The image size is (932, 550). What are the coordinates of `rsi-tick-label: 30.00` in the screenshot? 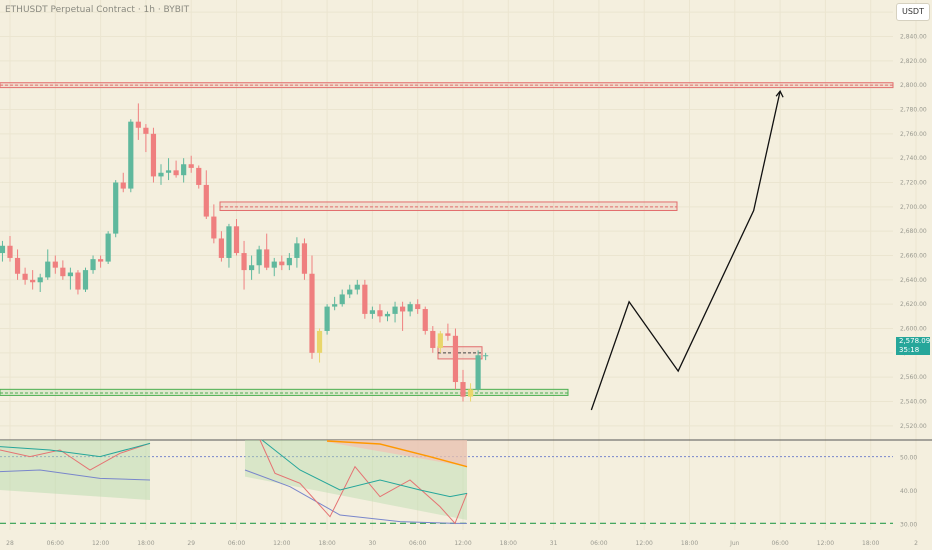 It's located at (908, 524).